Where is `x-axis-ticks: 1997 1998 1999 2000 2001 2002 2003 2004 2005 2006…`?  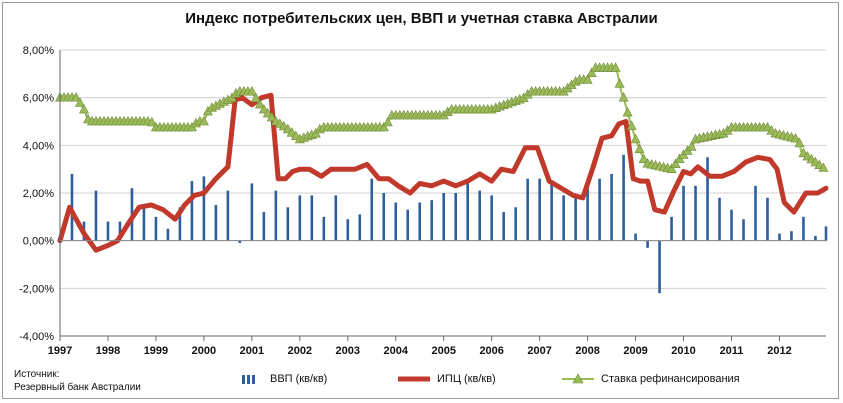 x-axis-ticks: 1997 1998 1999 2000 2001 2002 2003 2004 2005 2006… is located at coordinates (420, 346).